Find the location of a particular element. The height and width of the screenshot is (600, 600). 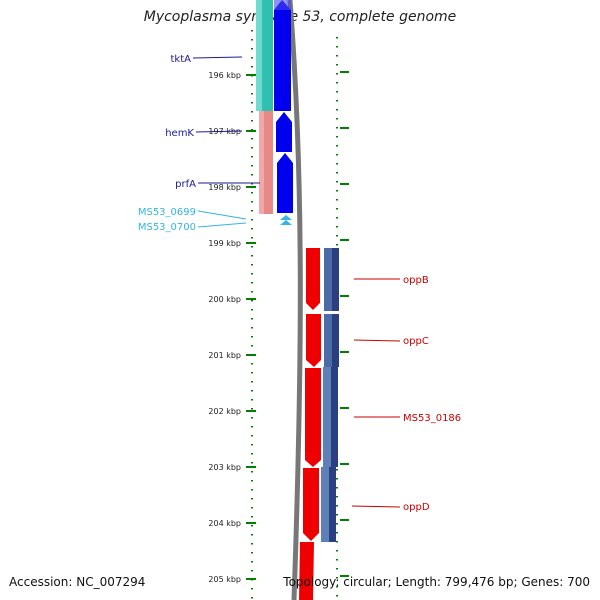

gene-label-MS53_0700: MS53_0700 is located at coordinates (167, 227).